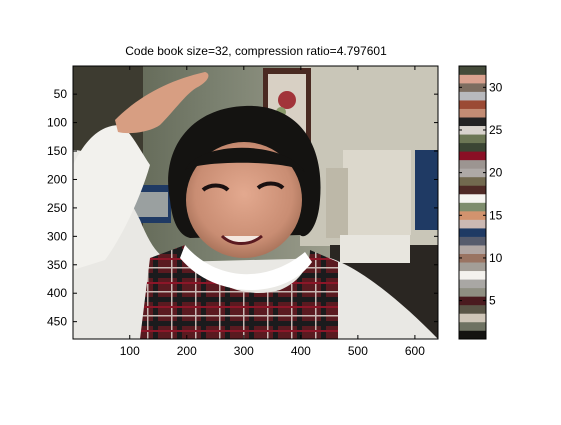 This screenshot has height=425, width=561. Describe the element at coordinates (57, 179) in the screenshot. I see `y-tick-label: 200` at that location.